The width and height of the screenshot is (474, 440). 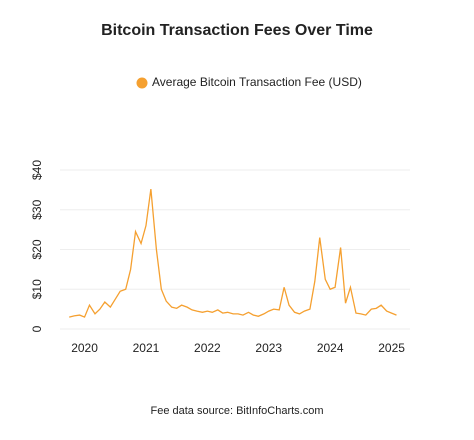 What do you see at coordinates (37, 249) in the screenshot?
I see `y-tick-label: $20` at bounding box center [37, 249].